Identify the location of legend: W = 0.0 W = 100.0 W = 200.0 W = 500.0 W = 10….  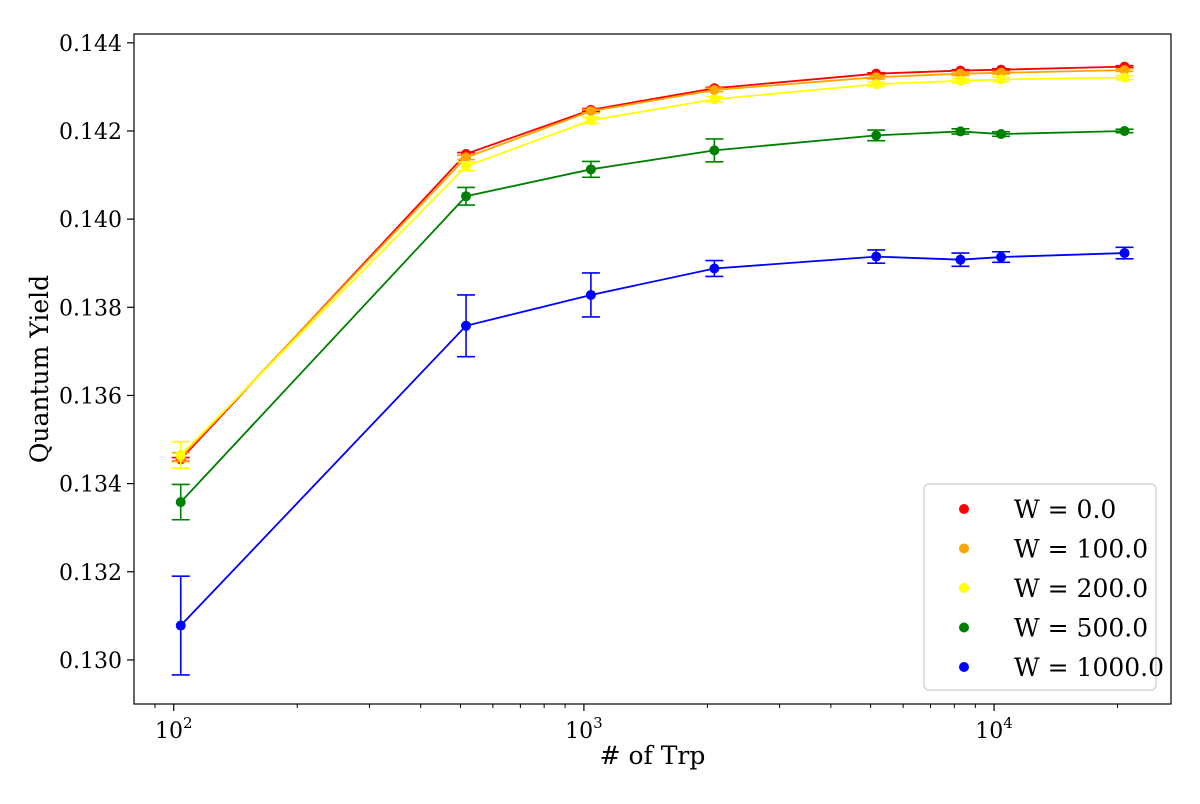
(1043, 587).